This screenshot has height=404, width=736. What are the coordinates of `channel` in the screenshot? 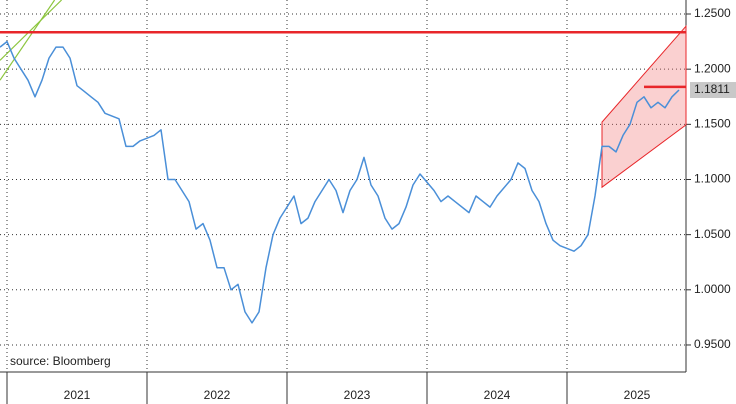 It's located at (644, 106).